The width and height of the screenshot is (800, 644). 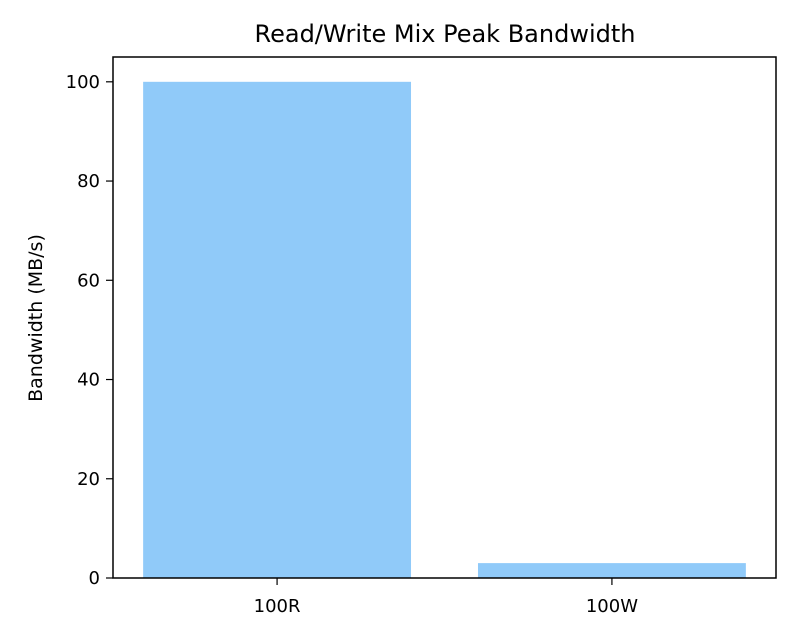 What do you see at coordinates (83, 82) in the screenshot?
I see `y-tick-label: 100` at bounding box center [83, 82].